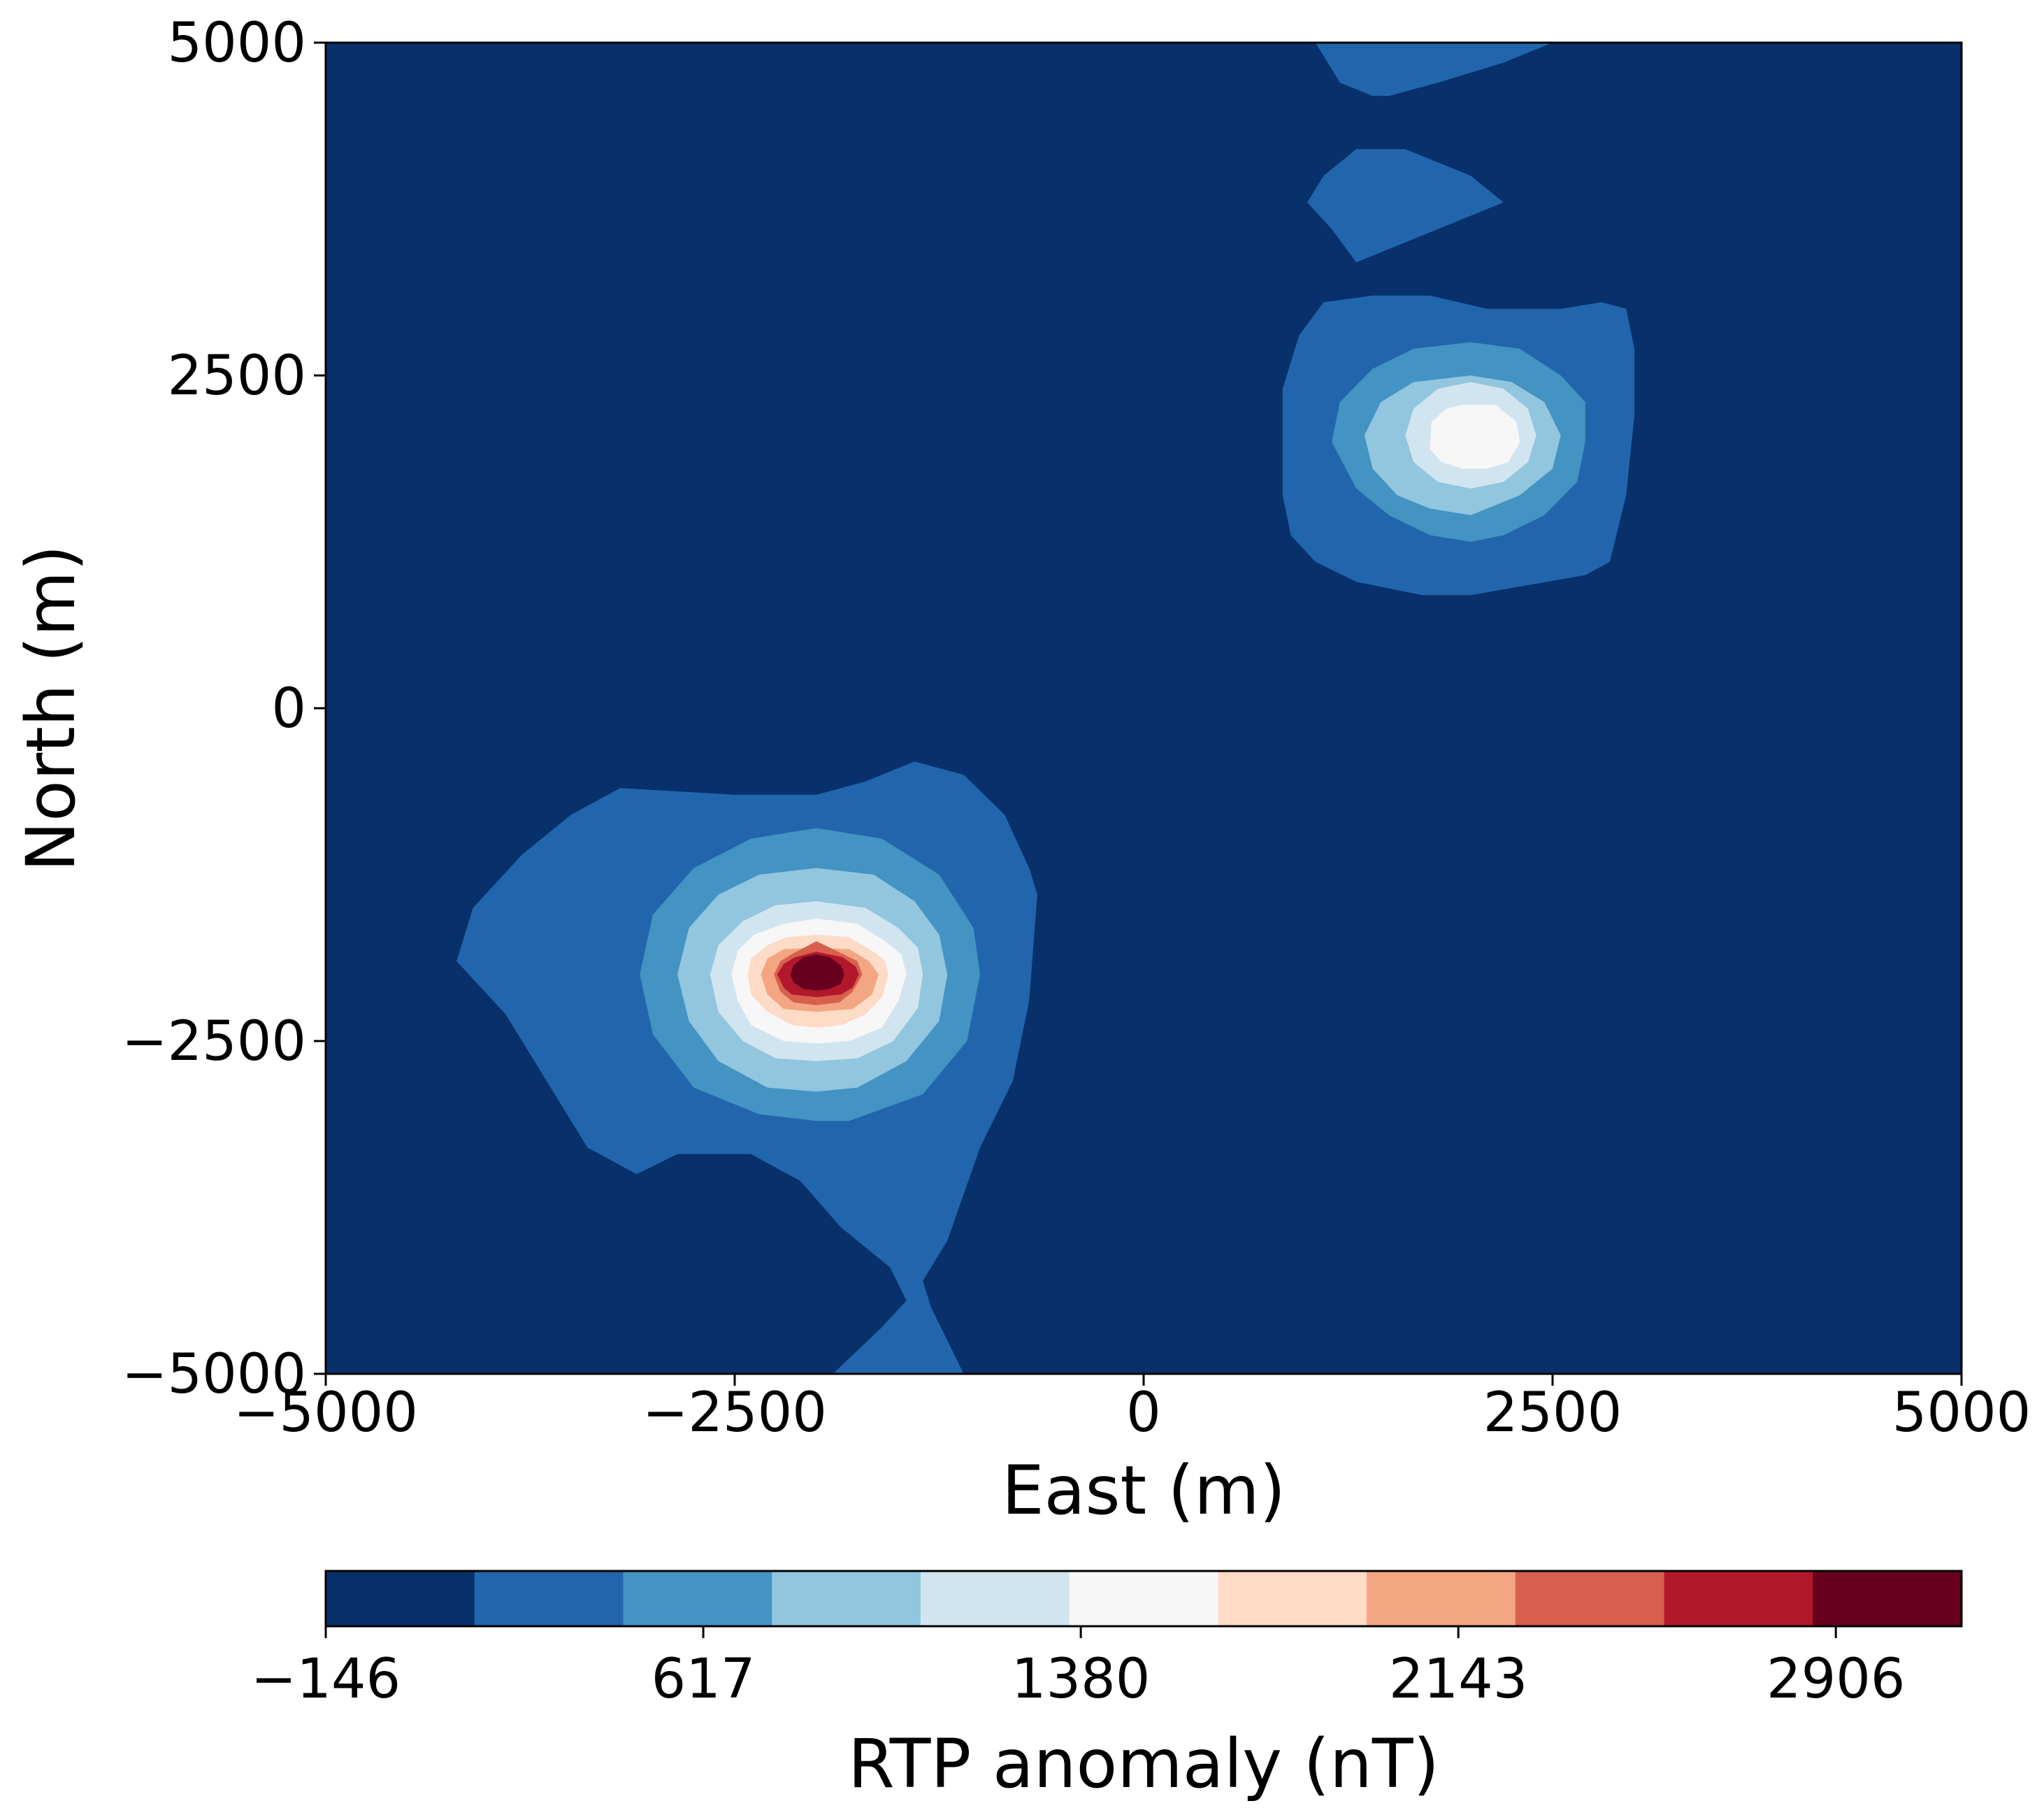  I want to click on y-tick-label: 0, so click(288, 709).